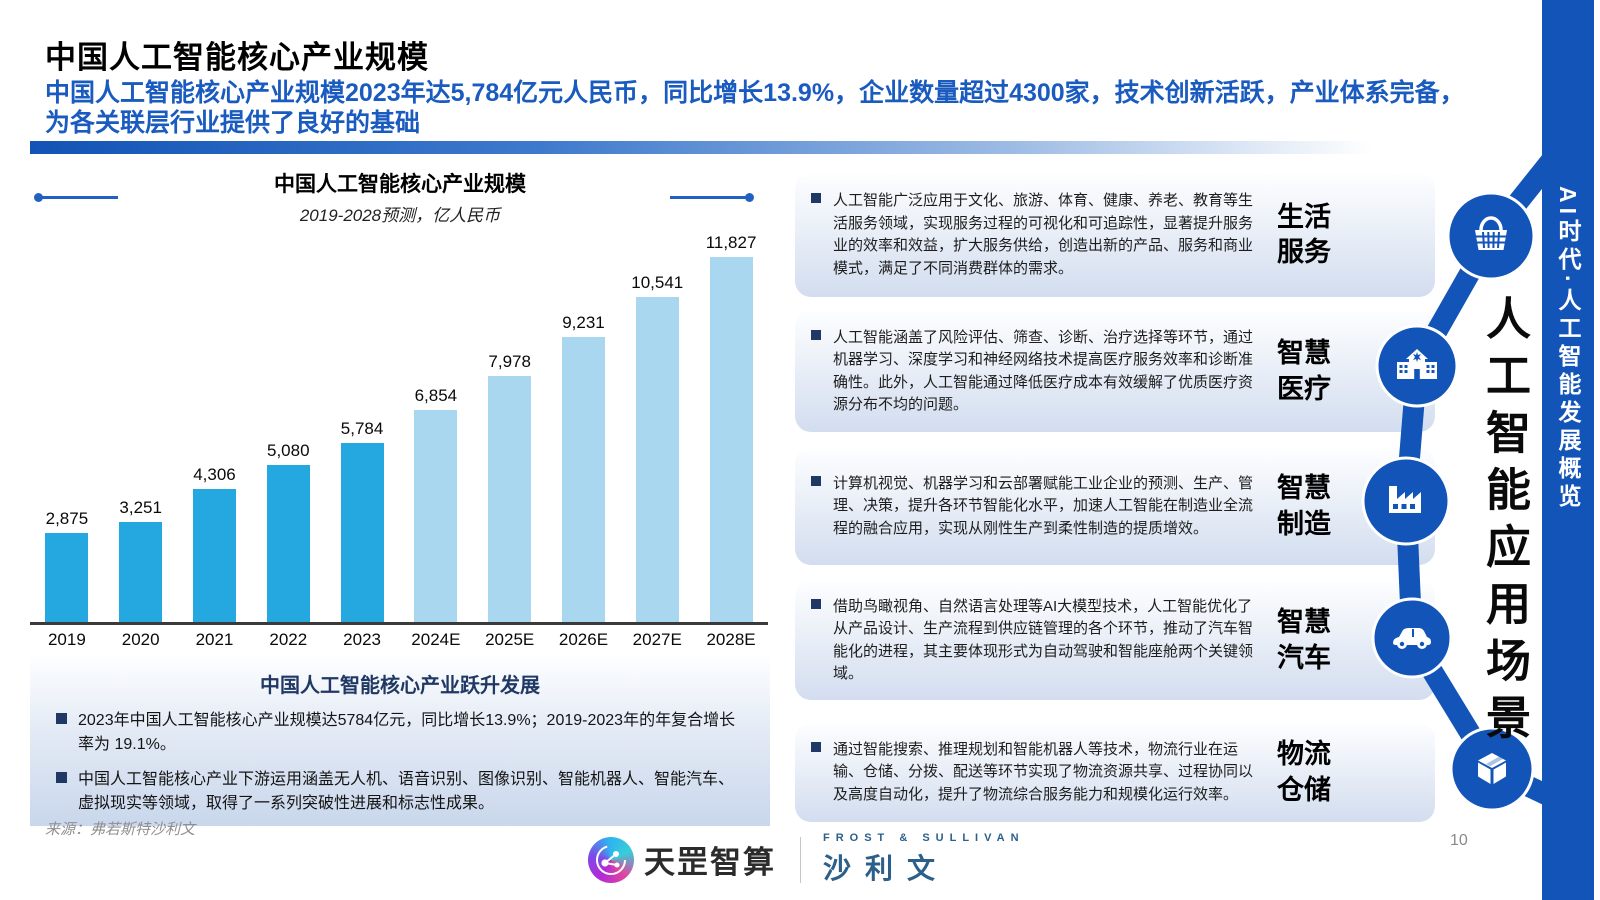 This screenshot has height=900, width=1600. I want to click on scenario-node-car, so click(1412, 638).